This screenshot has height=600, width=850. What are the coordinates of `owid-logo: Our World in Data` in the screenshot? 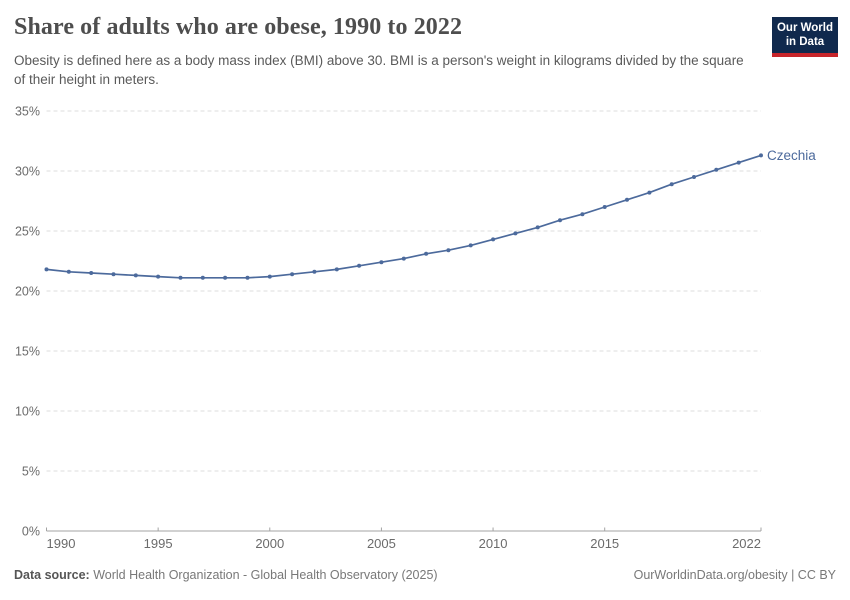 It's located at (805, 37).